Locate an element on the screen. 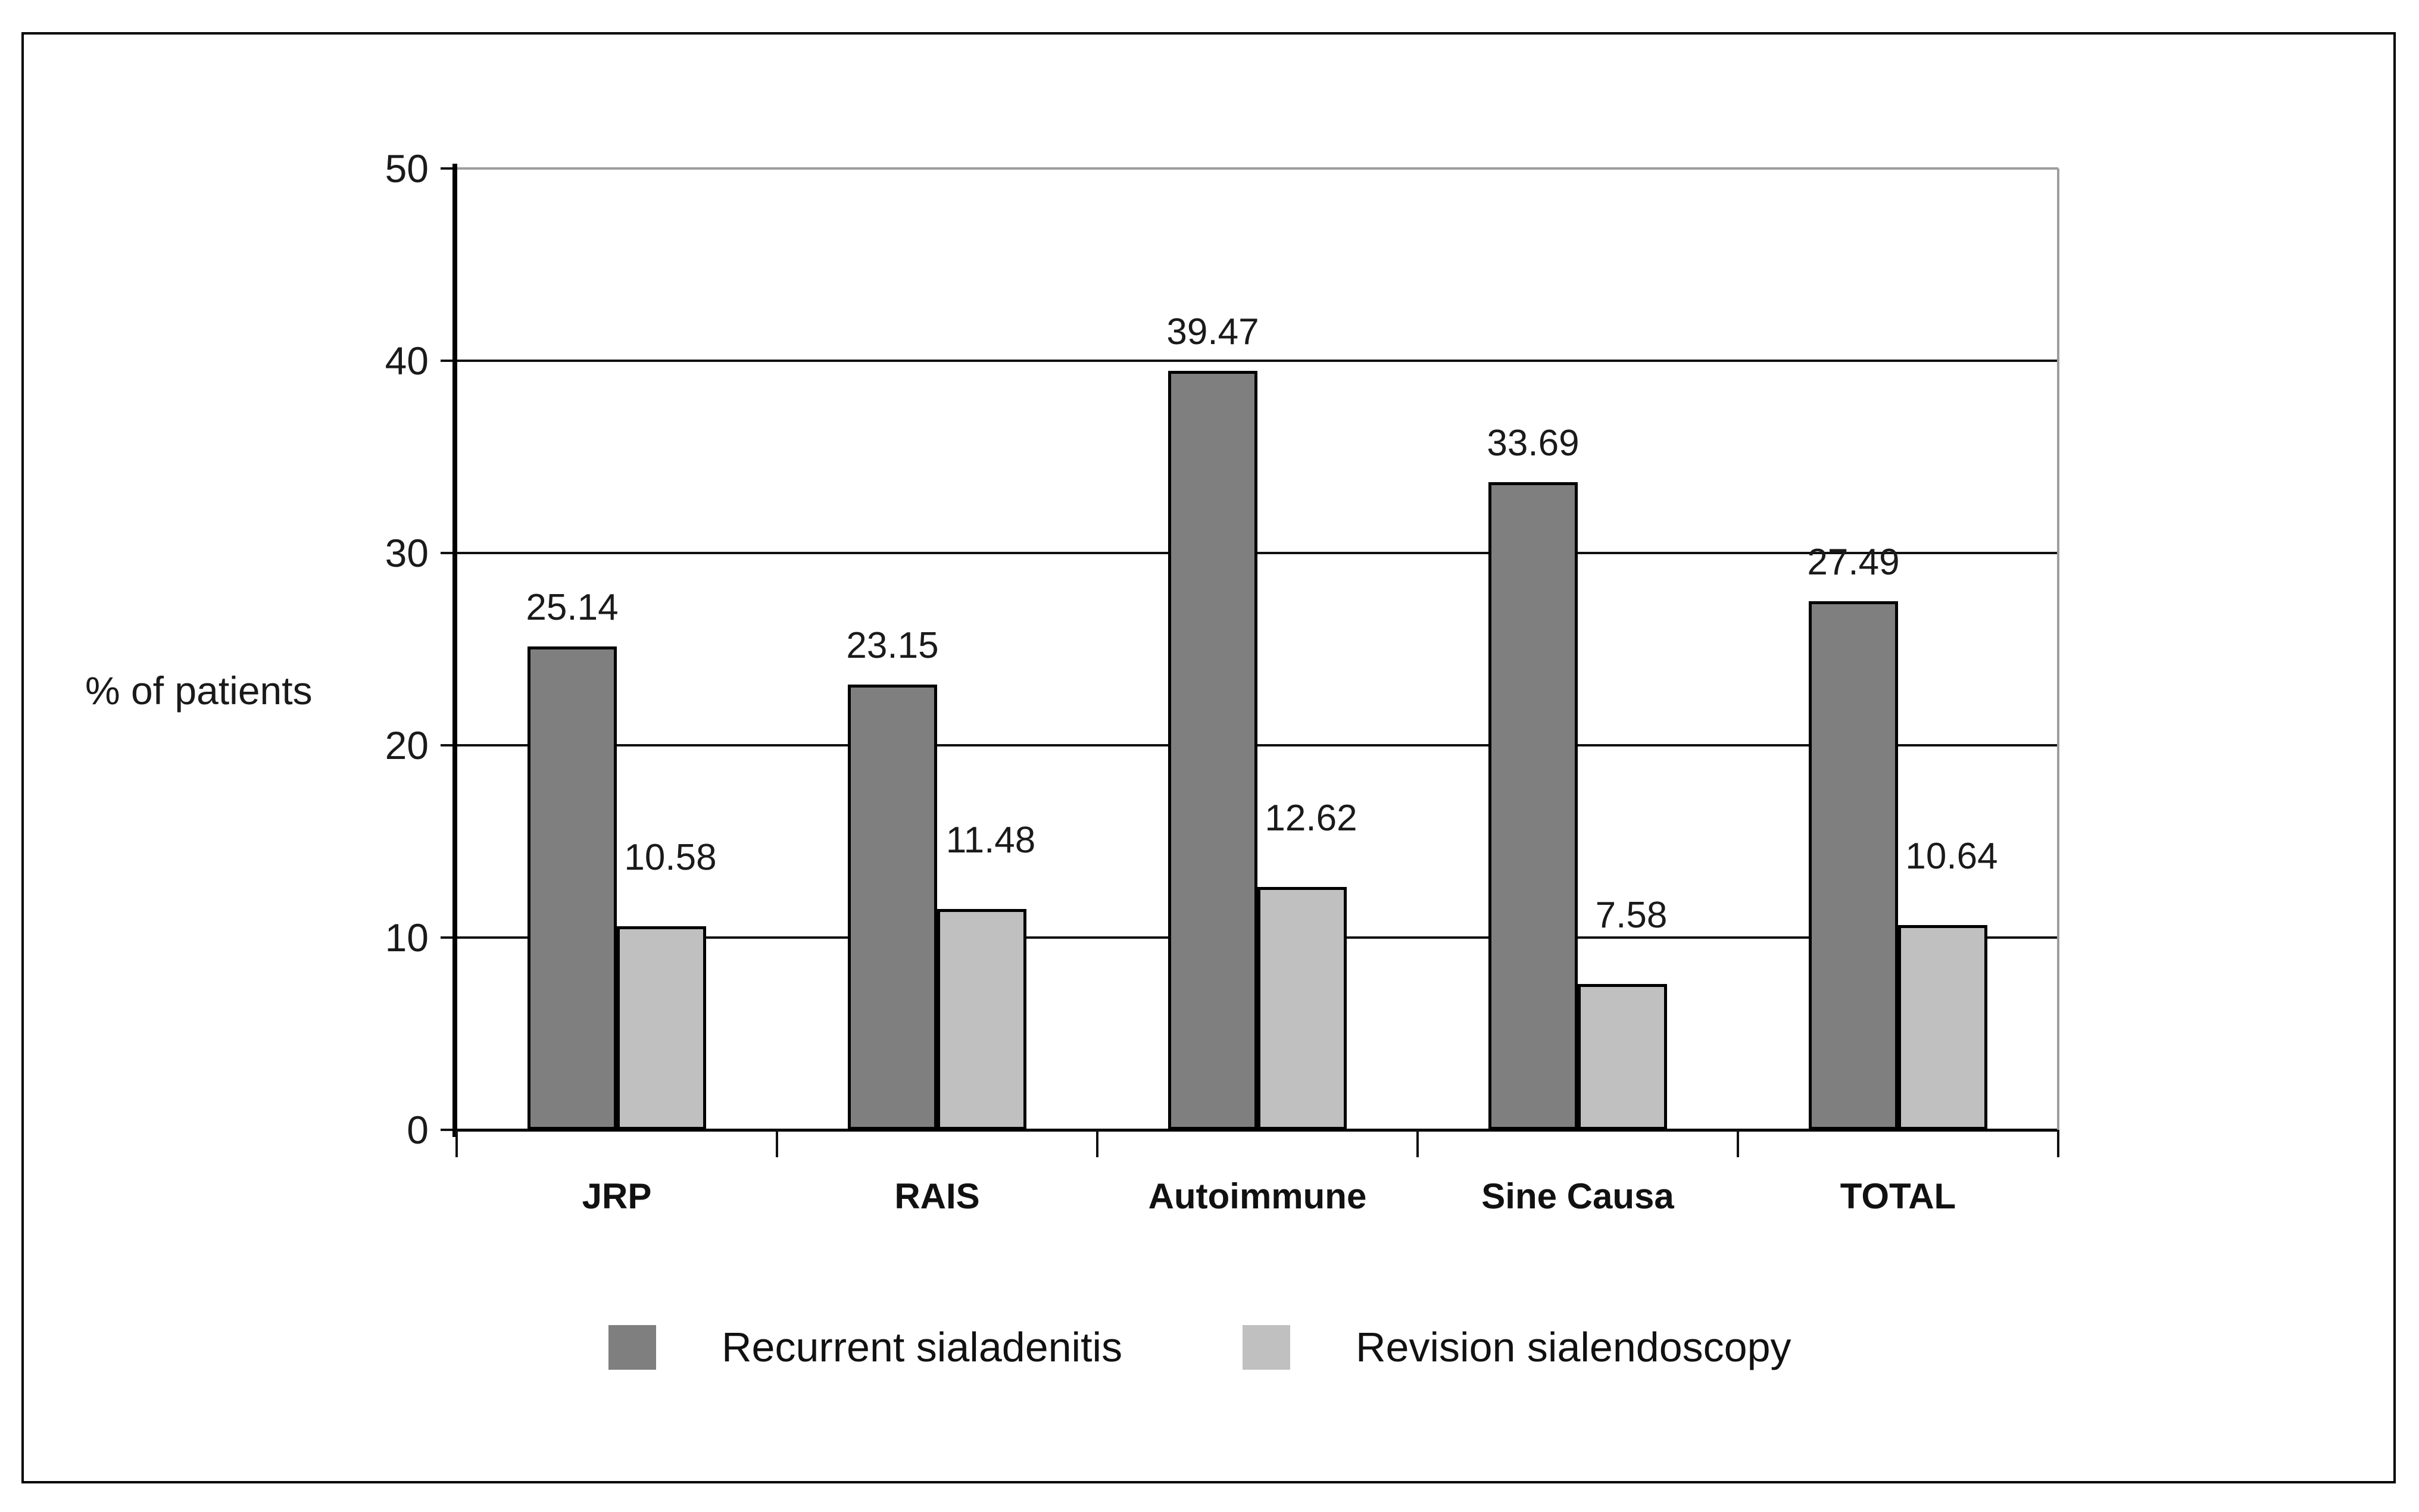 This screenshot has height=1512, width=2419. bar-value-label: 23.15 is located at coordinates (892, 646).